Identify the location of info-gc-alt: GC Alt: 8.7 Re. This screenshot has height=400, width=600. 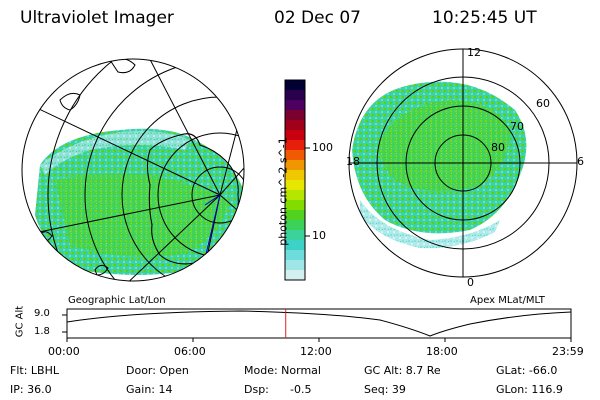
(402, 370).